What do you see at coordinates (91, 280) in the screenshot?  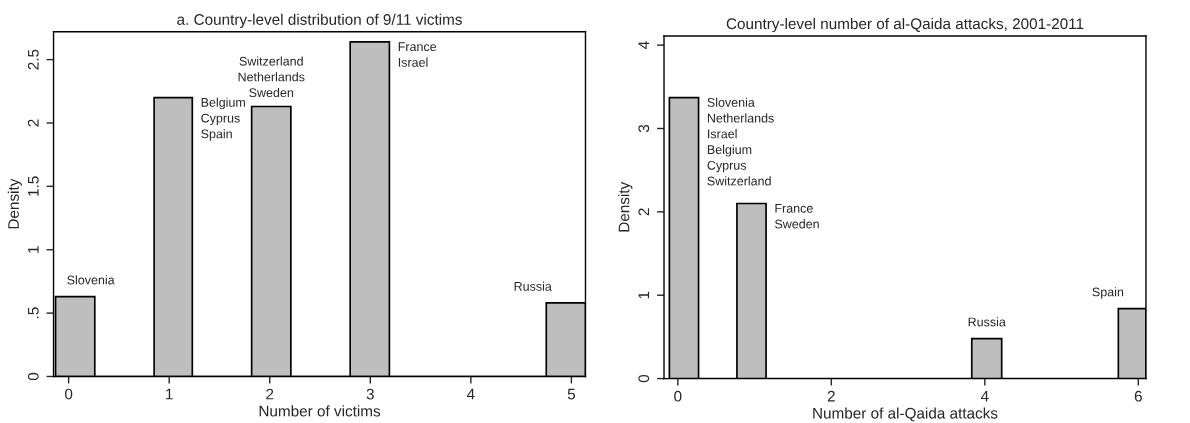 I see `annotation: Slovenia` at bounding box center [91, 280].